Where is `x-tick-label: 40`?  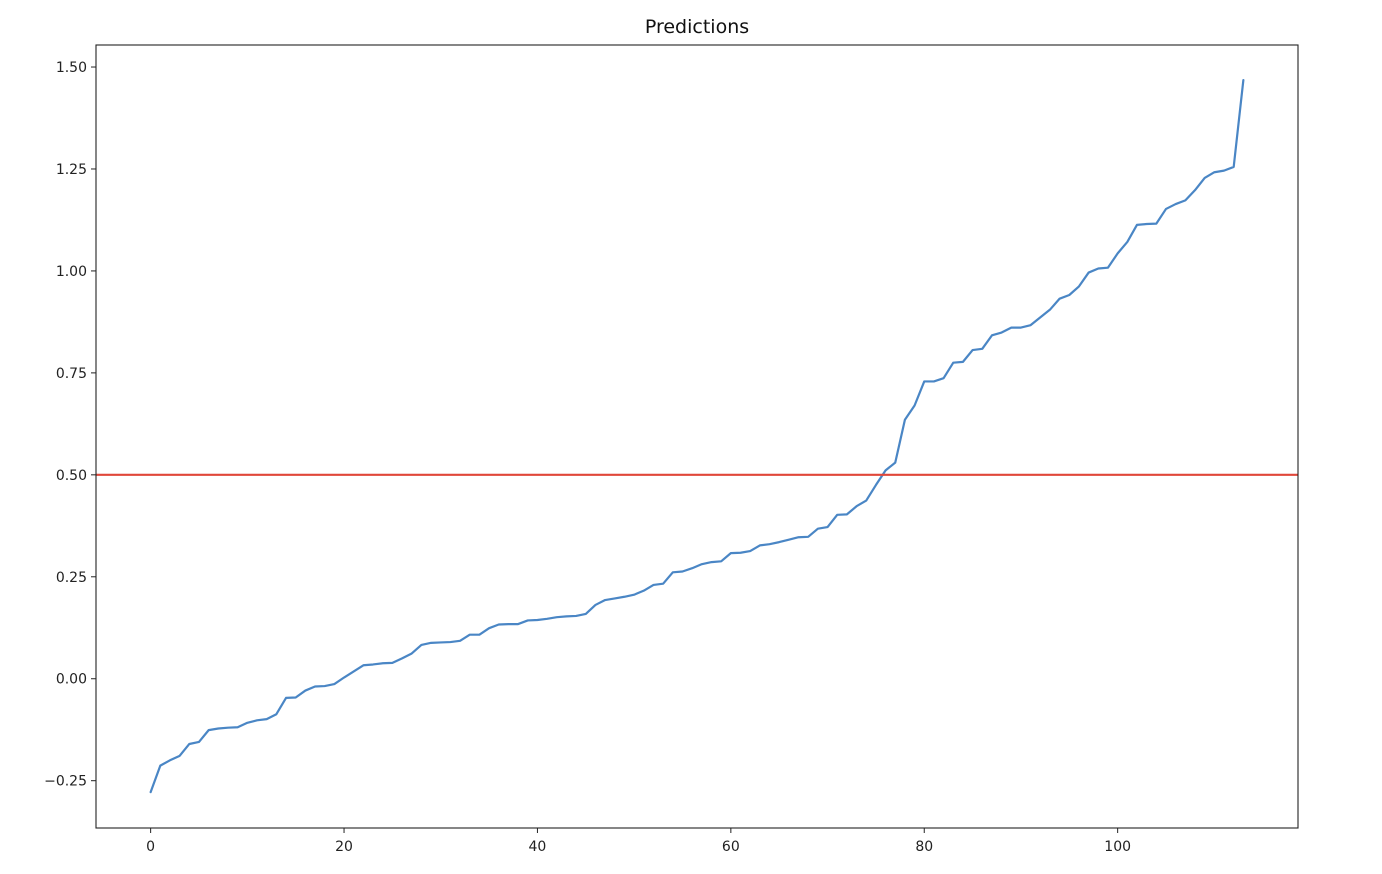
x-tick-label: 40 is located at coordinates (538, 847).